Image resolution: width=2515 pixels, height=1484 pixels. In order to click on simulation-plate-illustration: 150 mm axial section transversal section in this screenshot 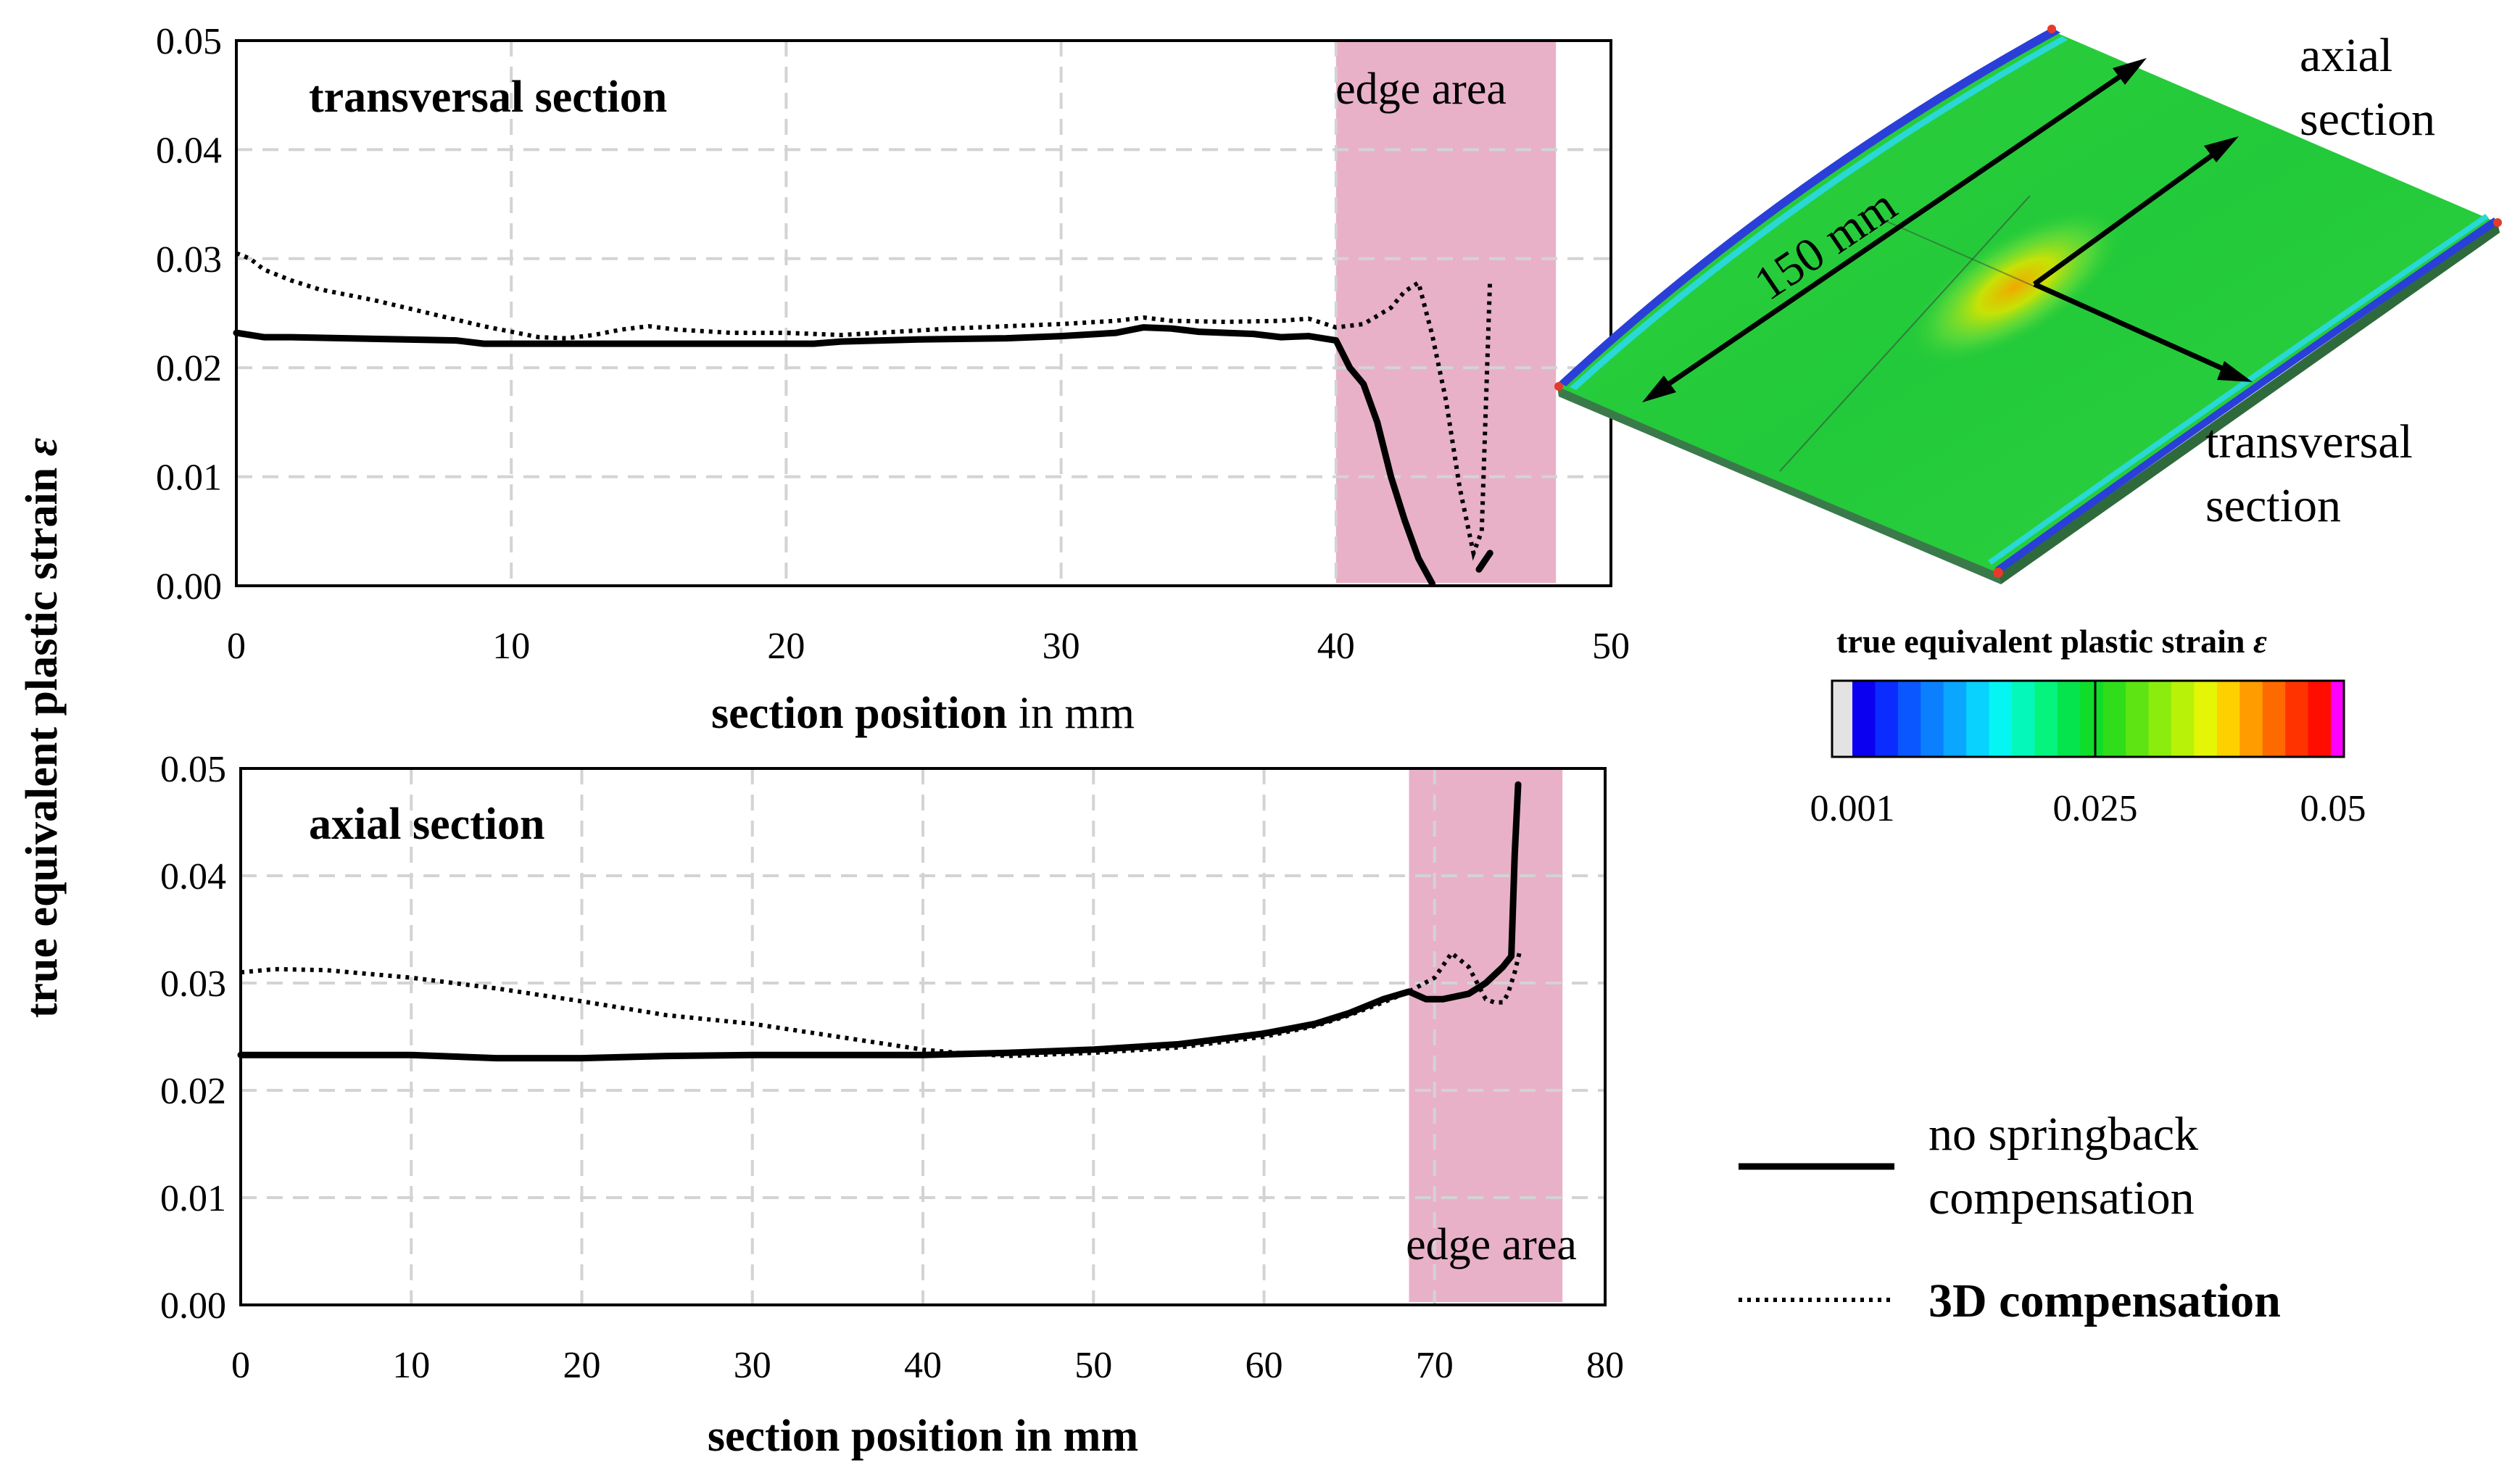, I will do `click(2028, 304)`.